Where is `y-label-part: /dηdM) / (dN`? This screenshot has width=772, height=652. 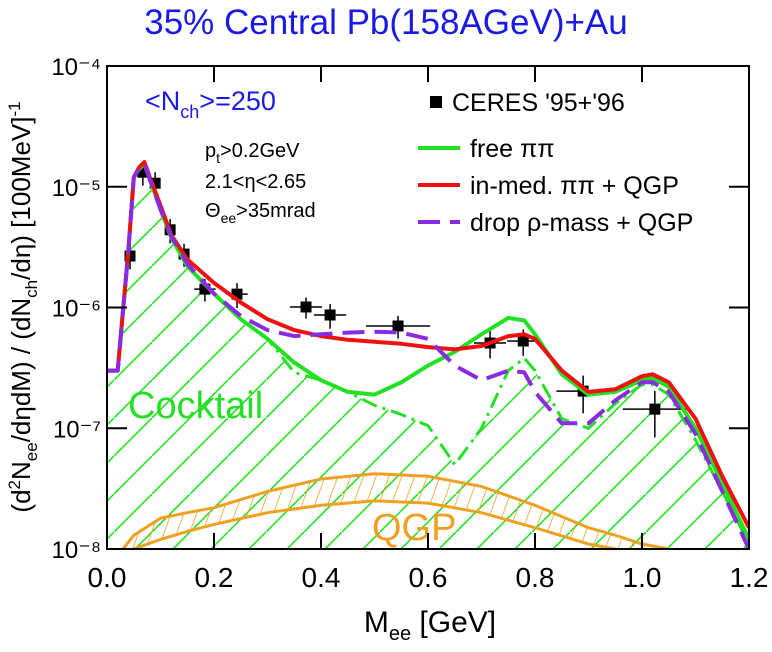 y-label-part: /dηdM) / (dN is located at coordinates (21, 370).